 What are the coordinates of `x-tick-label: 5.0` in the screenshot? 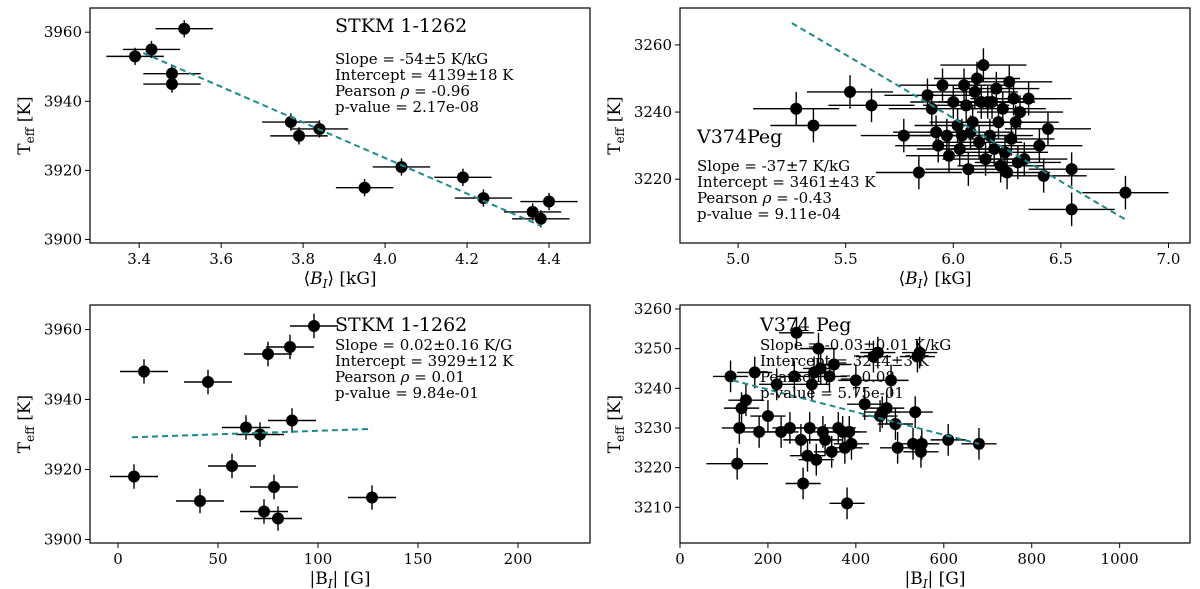 It's located at (738, 259).